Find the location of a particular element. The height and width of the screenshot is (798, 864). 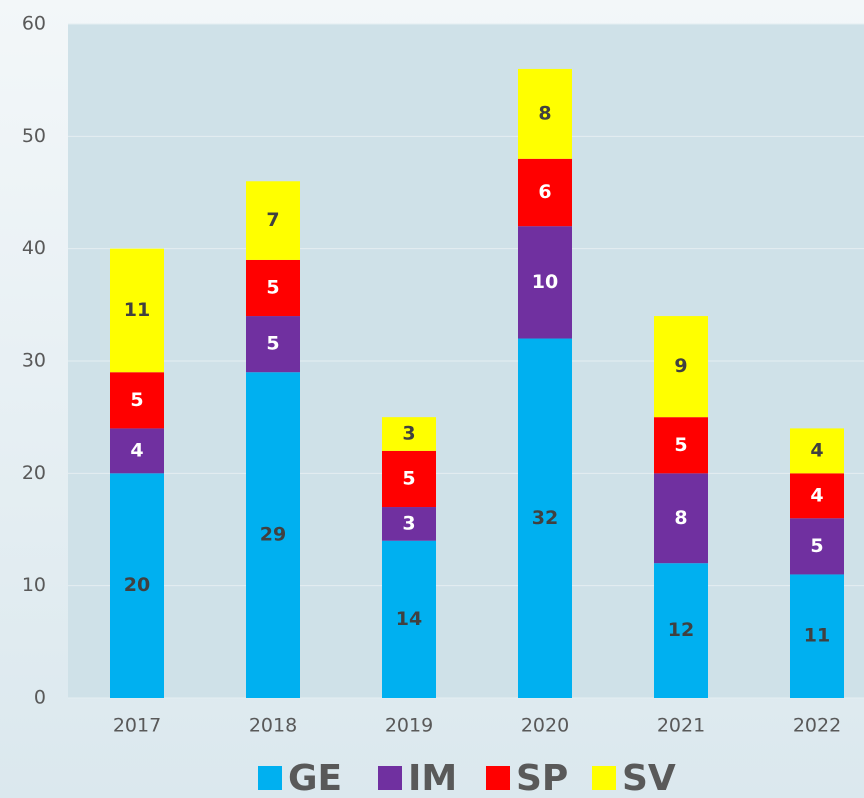

y-tick-label: 20 is located at coordinates (34, 473).